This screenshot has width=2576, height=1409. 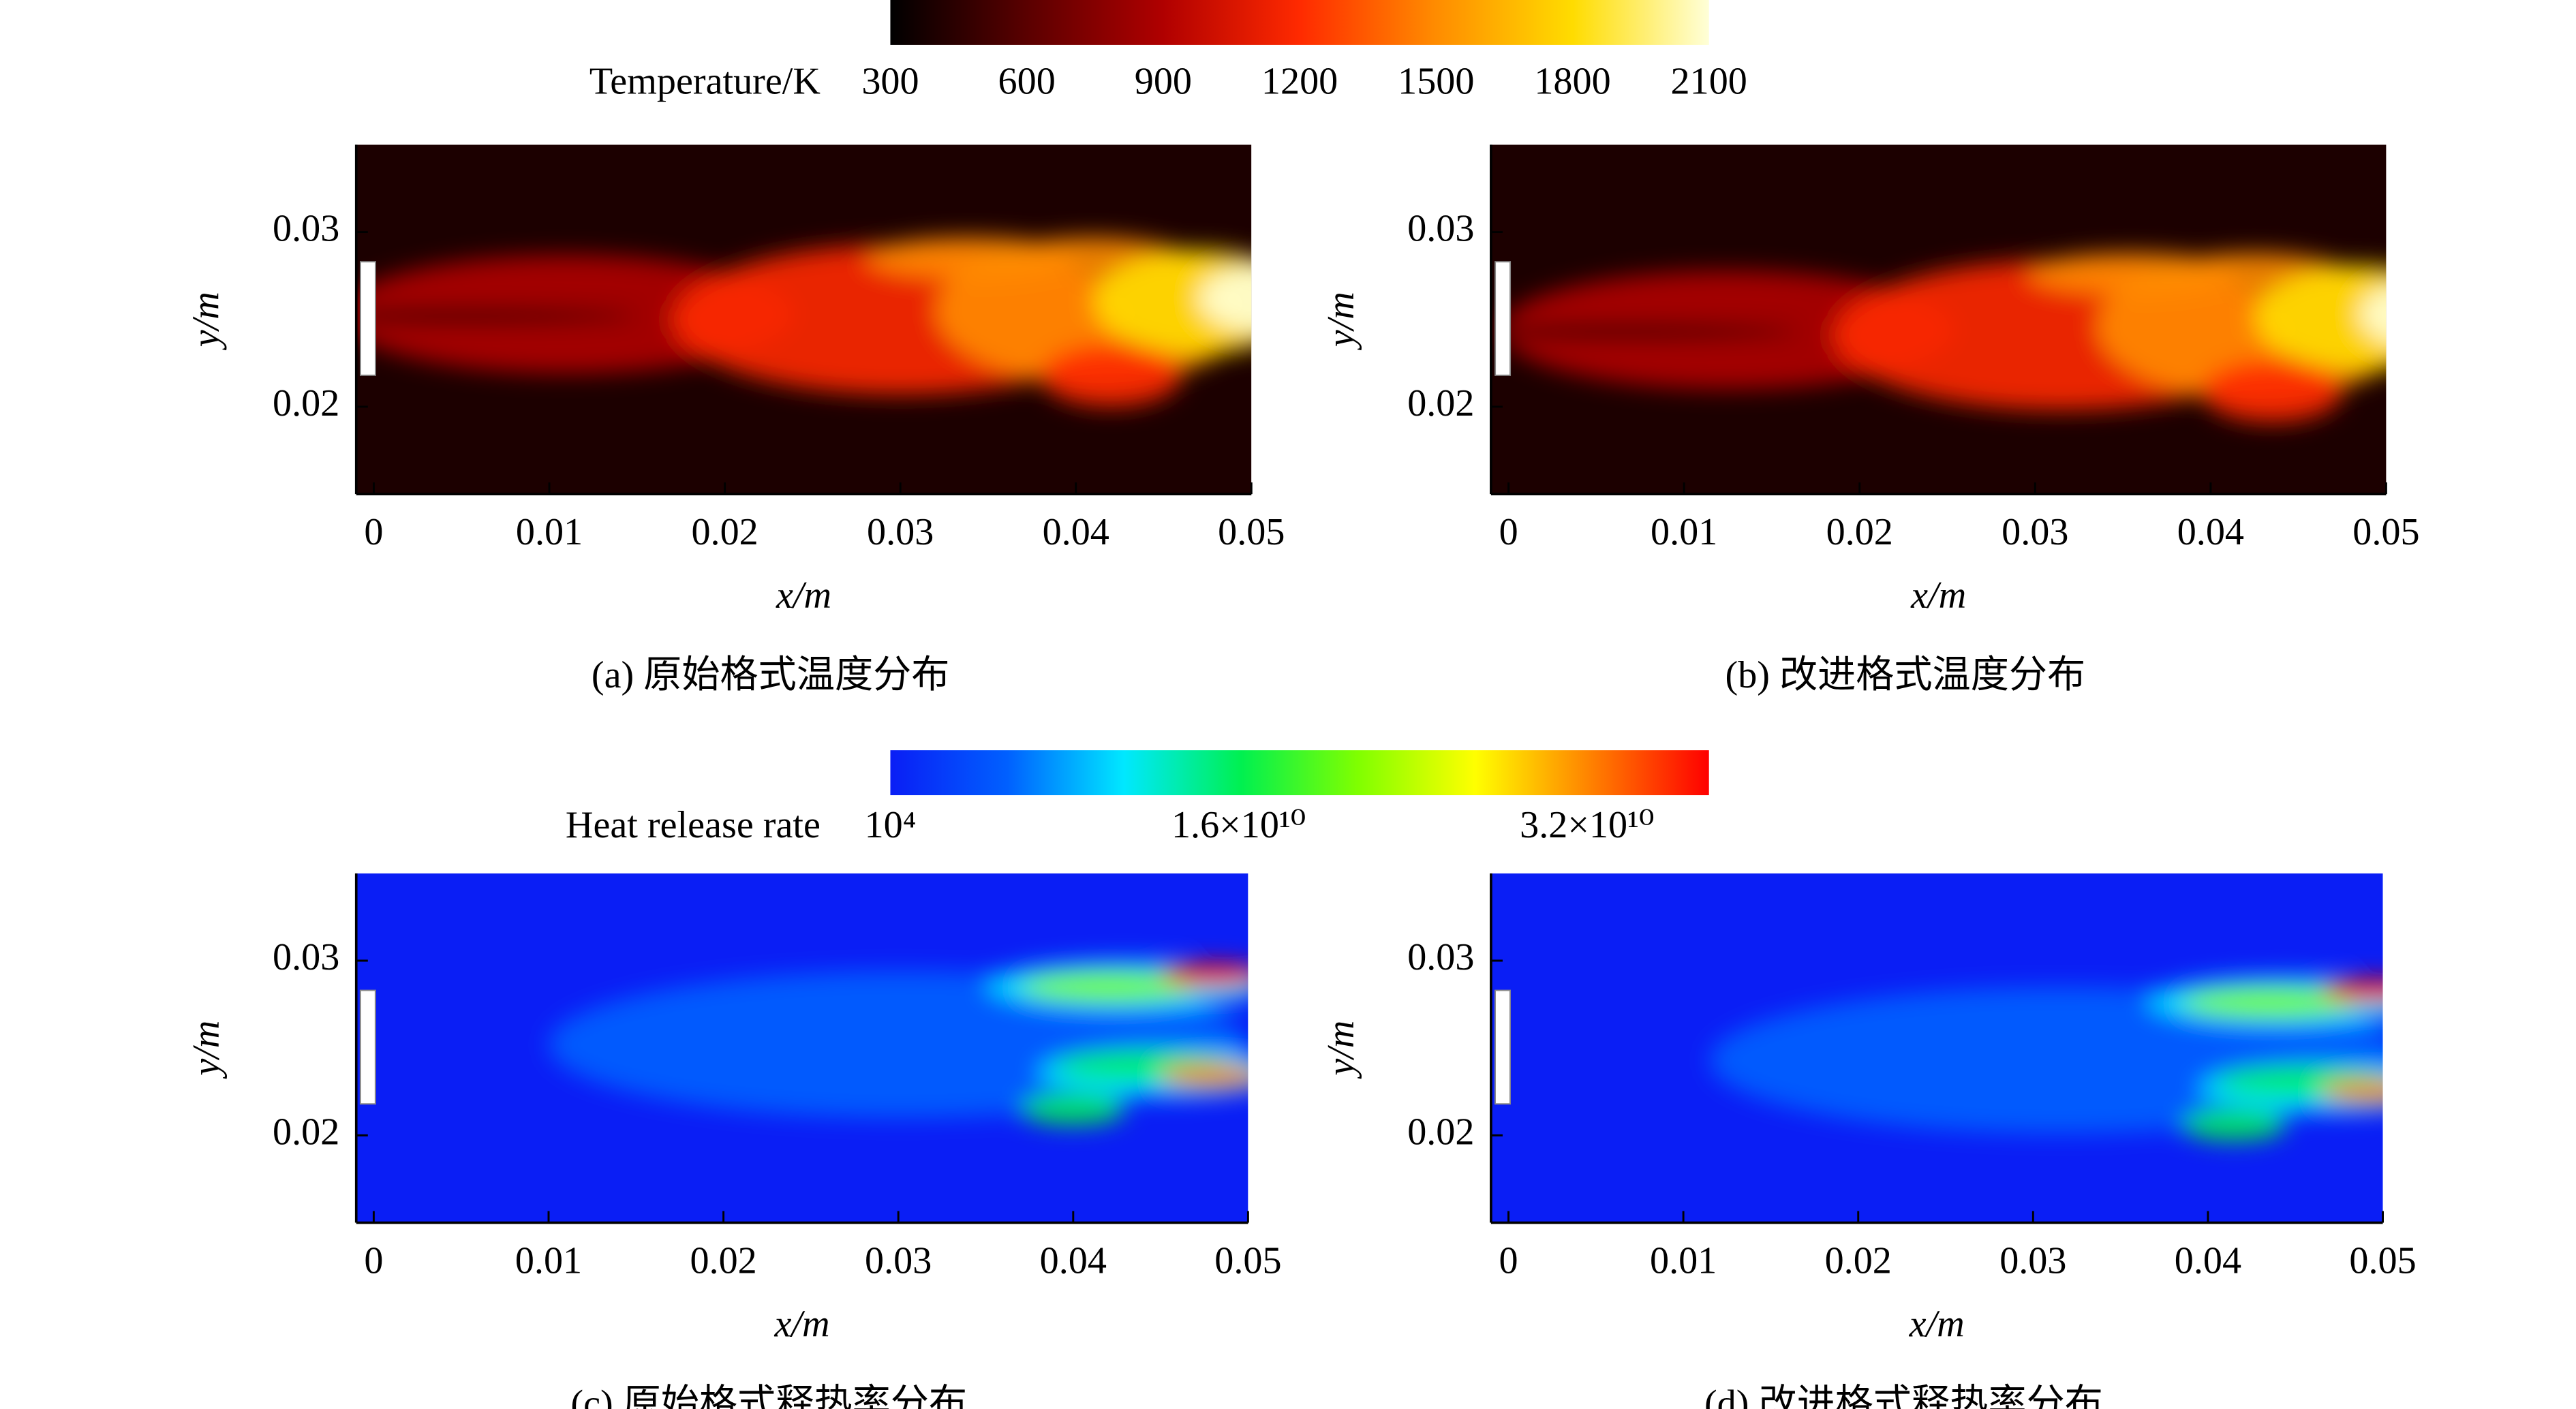 I want to click on colorbar-tick-label: 10⁴, so click(x=891, y=825).